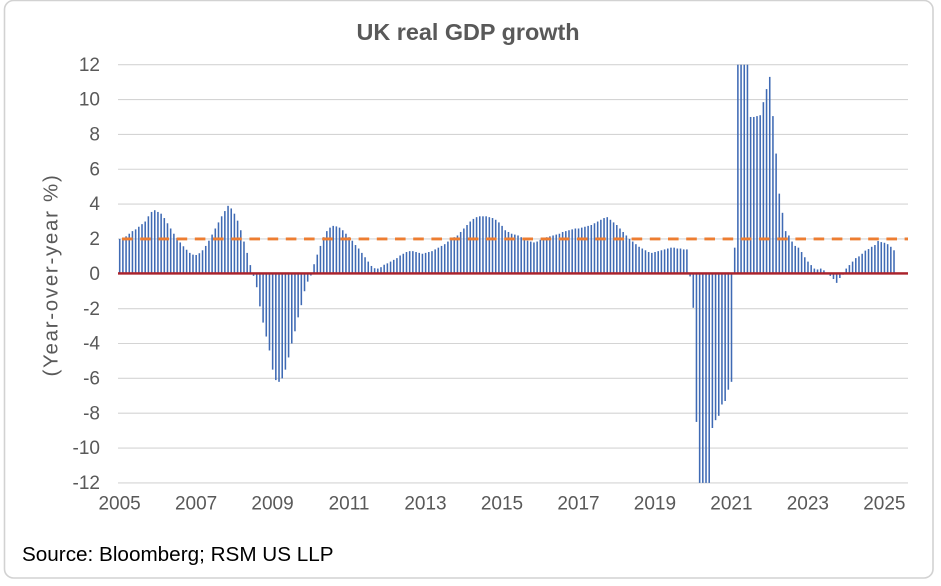 The height and width of the screenshot is (586, 941). Describe the element at coordinates (86, 448) in the screenshot. I see `svg-text: -10` at that location.